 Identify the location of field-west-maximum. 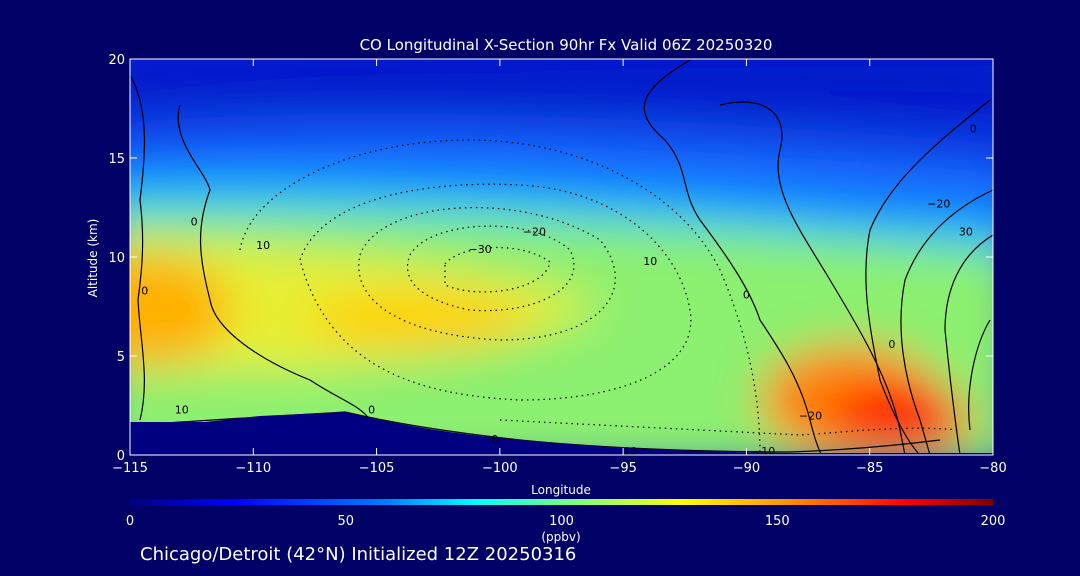
(180, 310).